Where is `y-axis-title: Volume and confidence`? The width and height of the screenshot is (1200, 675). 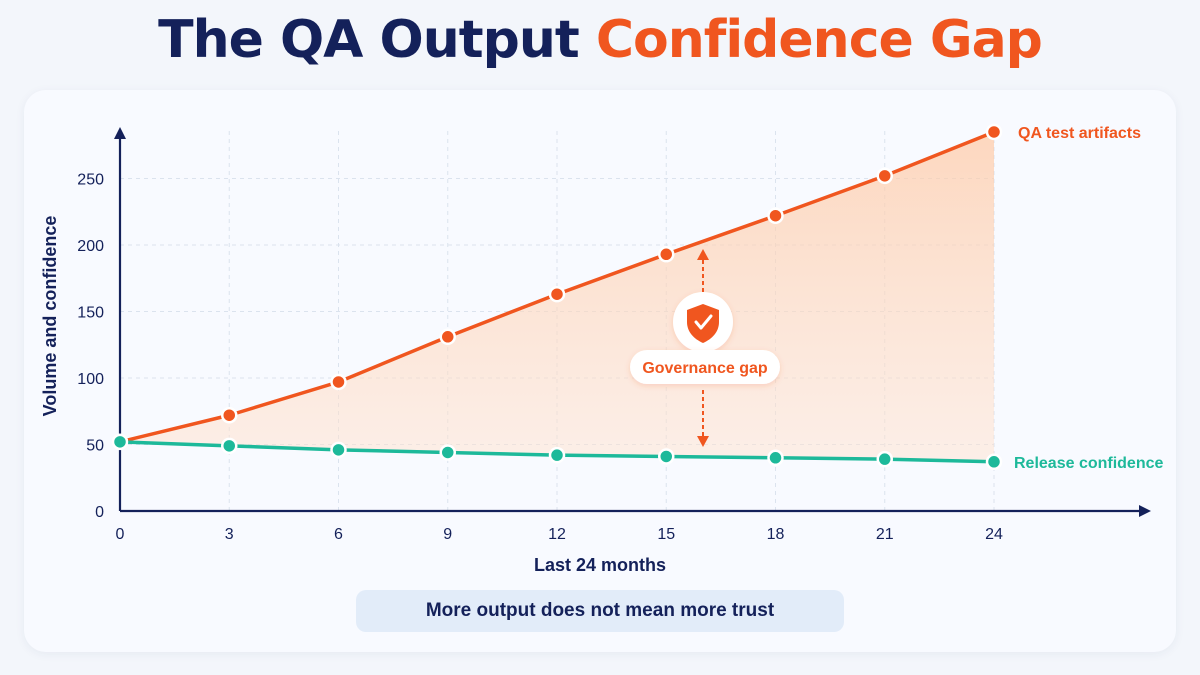 y-axis-title: Volume and confidence is located at coordinates (50, 316).